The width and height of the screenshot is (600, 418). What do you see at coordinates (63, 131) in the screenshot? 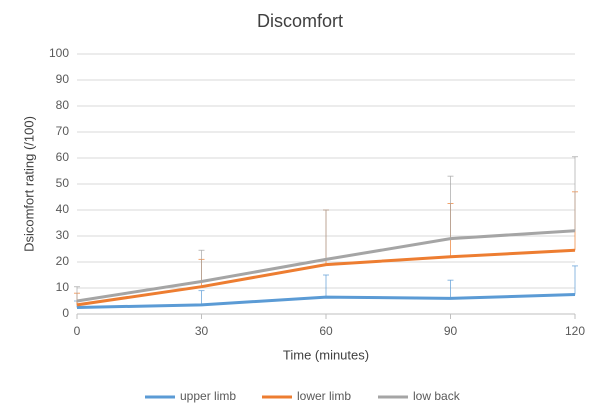
I see `y-tick-label: 70` at bounding box center [63, 131].